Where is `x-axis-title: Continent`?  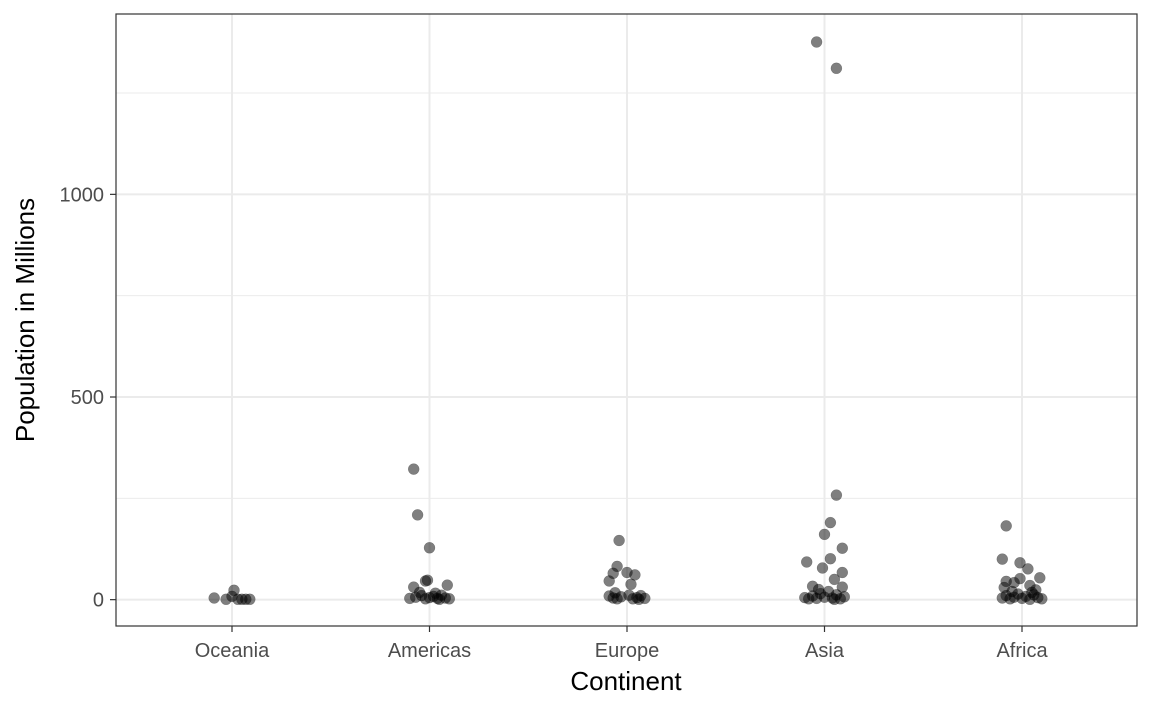 x-axis-title: Continent is located at coordinates (626, 681).